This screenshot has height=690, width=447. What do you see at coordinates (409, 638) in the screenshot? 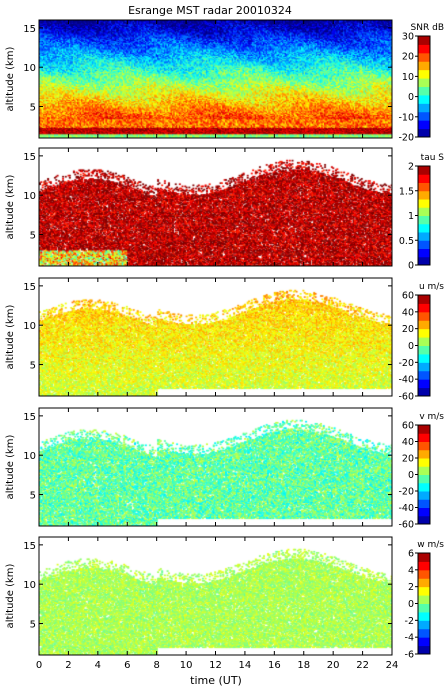
I see `colorbar-tick-label: -4` at bounding box center [409, 638].